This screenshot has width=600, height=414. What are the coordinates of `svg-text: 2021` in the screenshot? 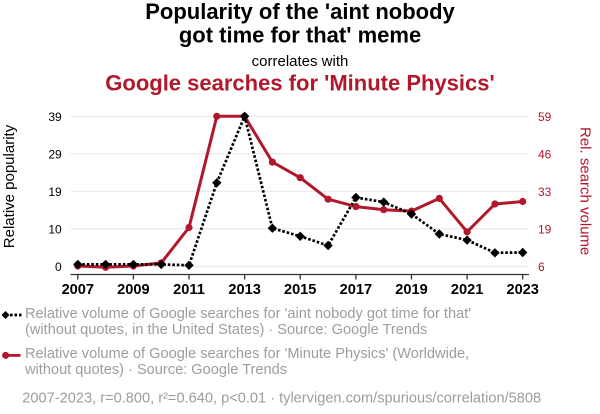 It's located at (467, 290).